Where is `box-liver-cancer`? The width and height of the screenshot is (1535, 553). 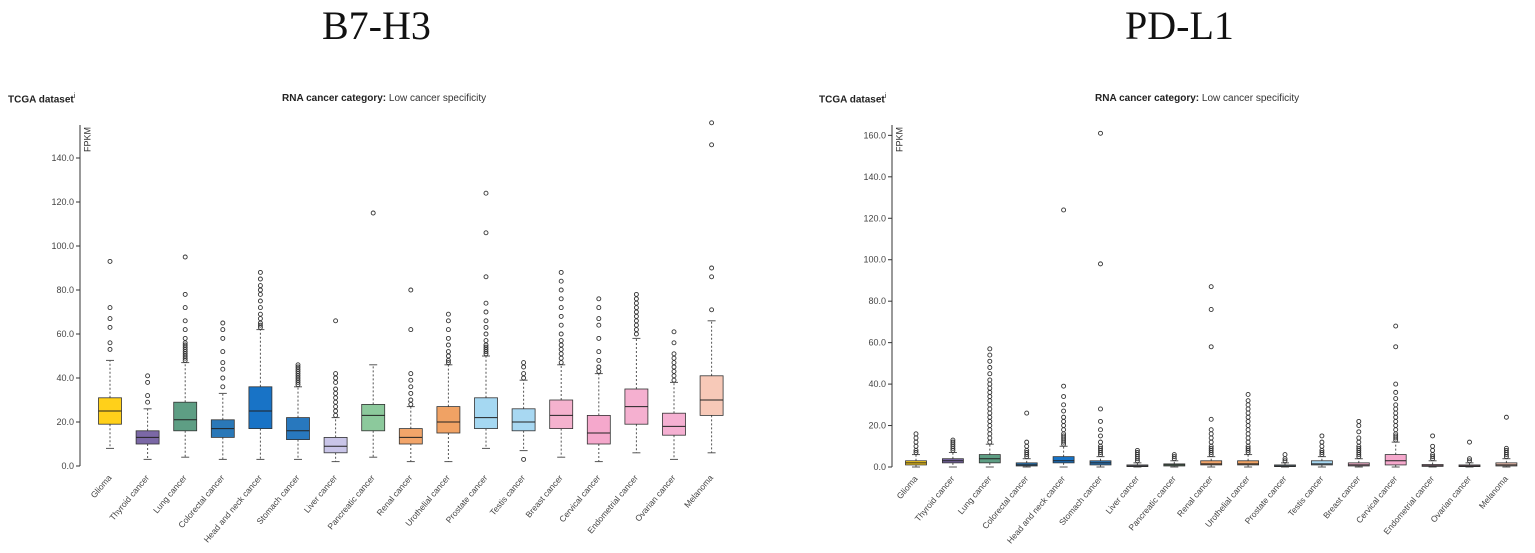 box-liver-cancer is located at coordinates (1137, 457).